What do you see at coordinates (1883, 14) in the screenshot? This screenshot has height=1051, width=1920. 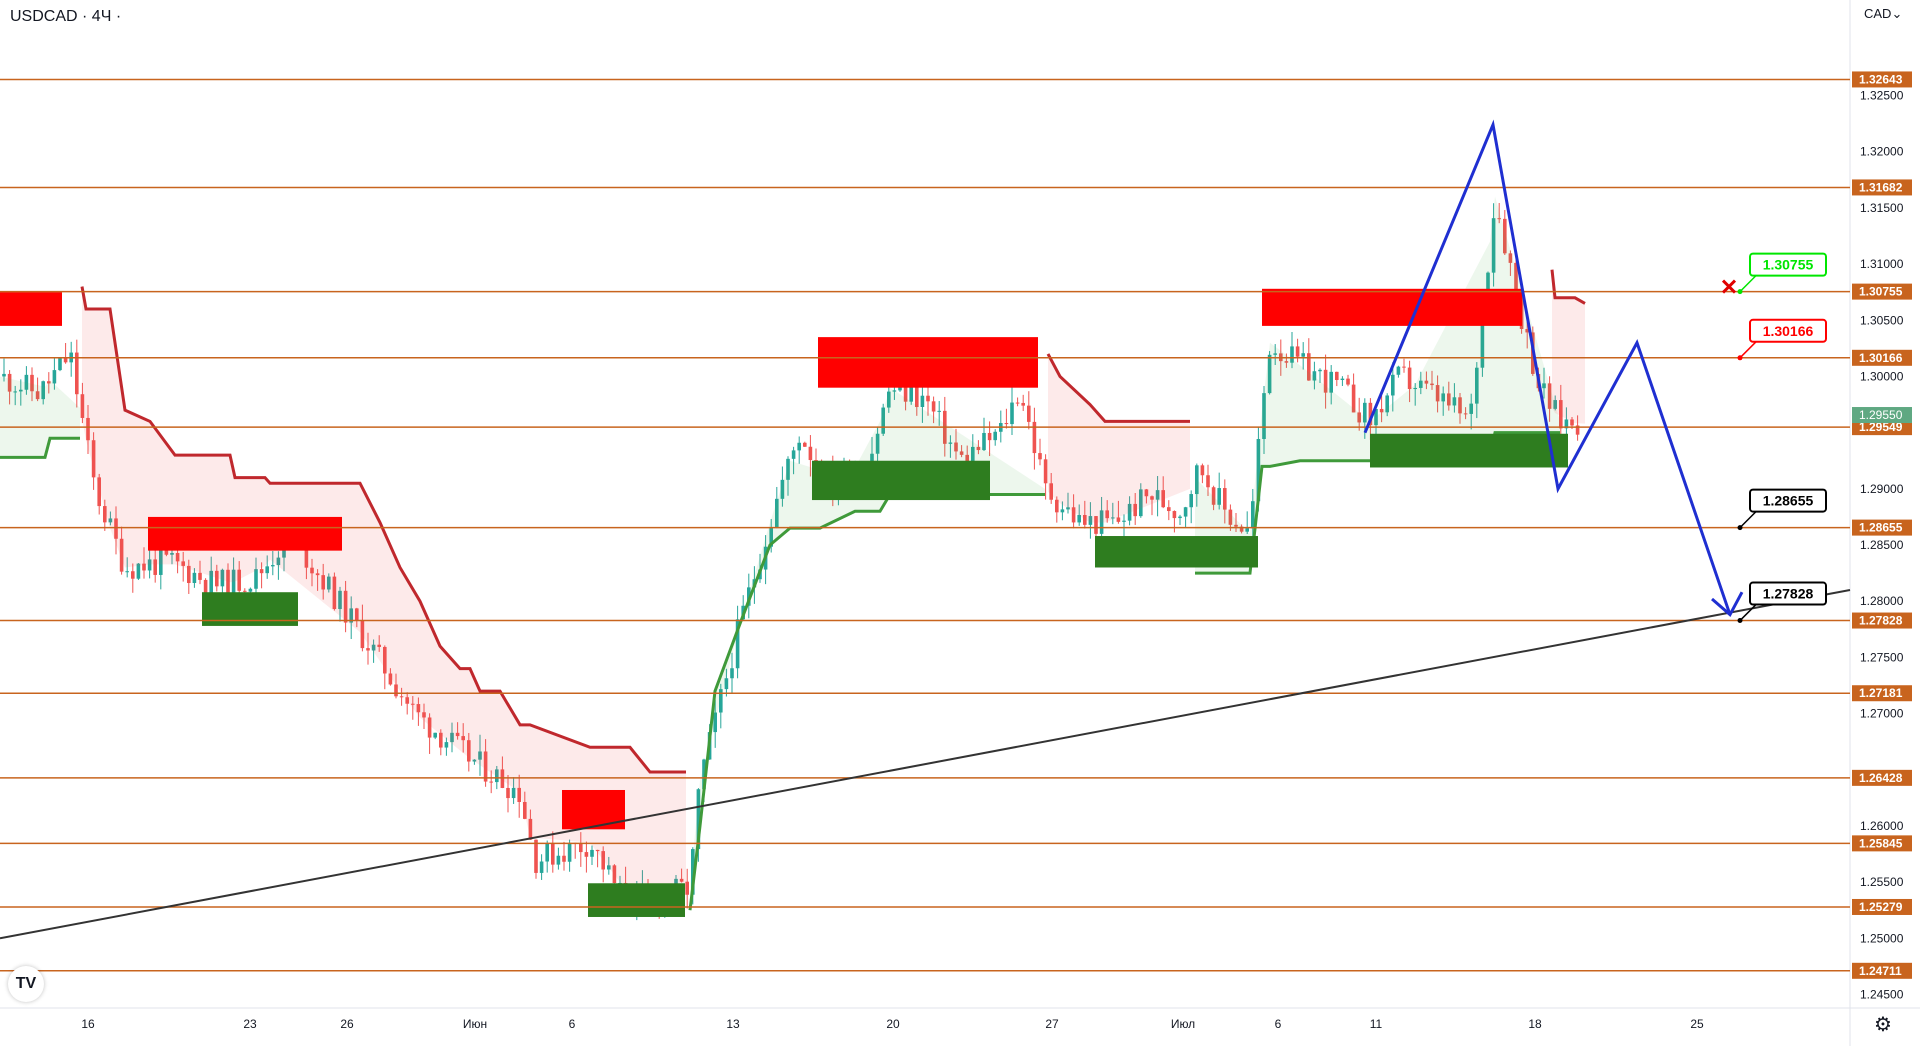 I see `currency-selector: CAD⌄` at bounding box center [1883, 14].